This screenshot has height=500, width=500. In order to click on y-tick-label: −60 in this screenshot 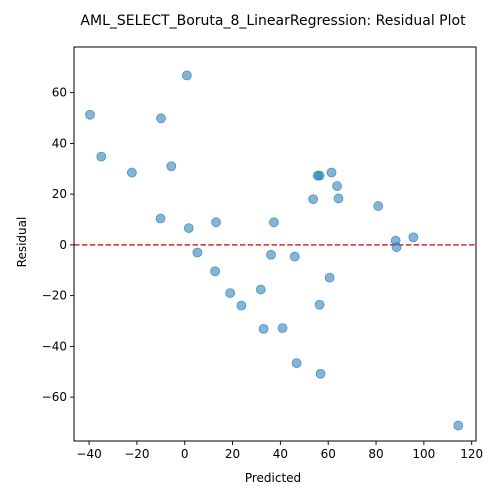, I will do `click(54, 397)`.